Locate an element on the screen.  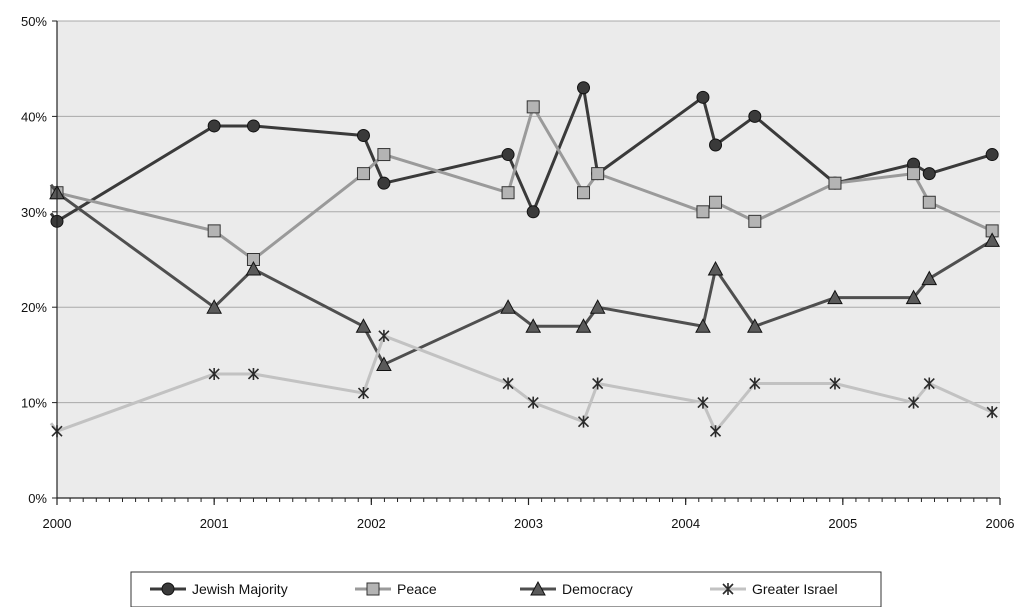
y-tick-label: 20% is located at coordinates (34, 307).